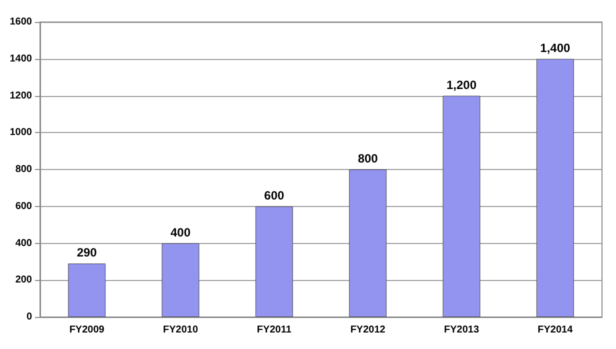  What do you see at coordinates (555, 47) in the screenshot?
I see `data-label: 1,400` at bounding box center [555, 47].